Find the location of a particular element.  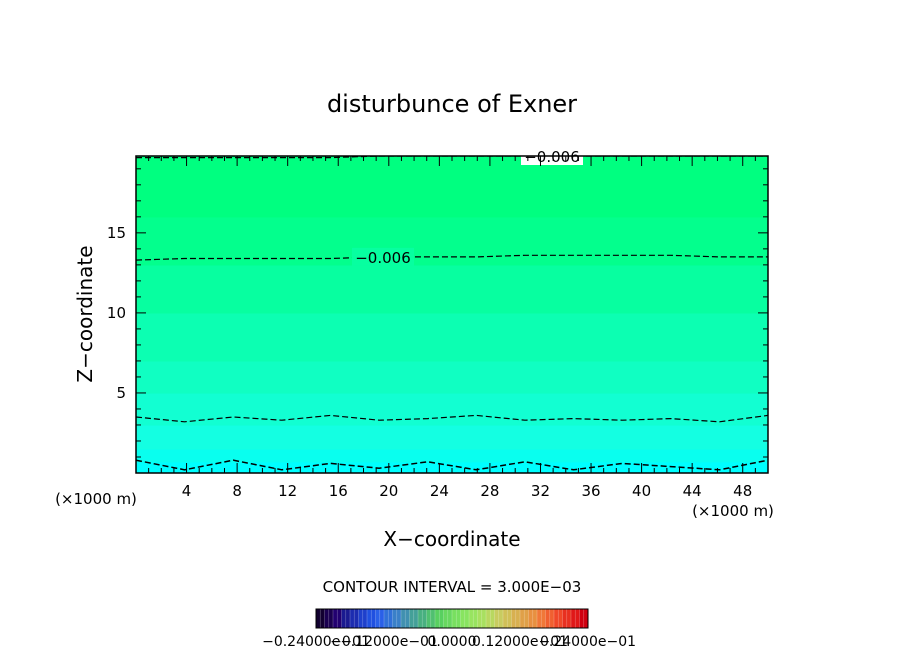

x-tick-label: 8 is located at coordinates (237, 491).